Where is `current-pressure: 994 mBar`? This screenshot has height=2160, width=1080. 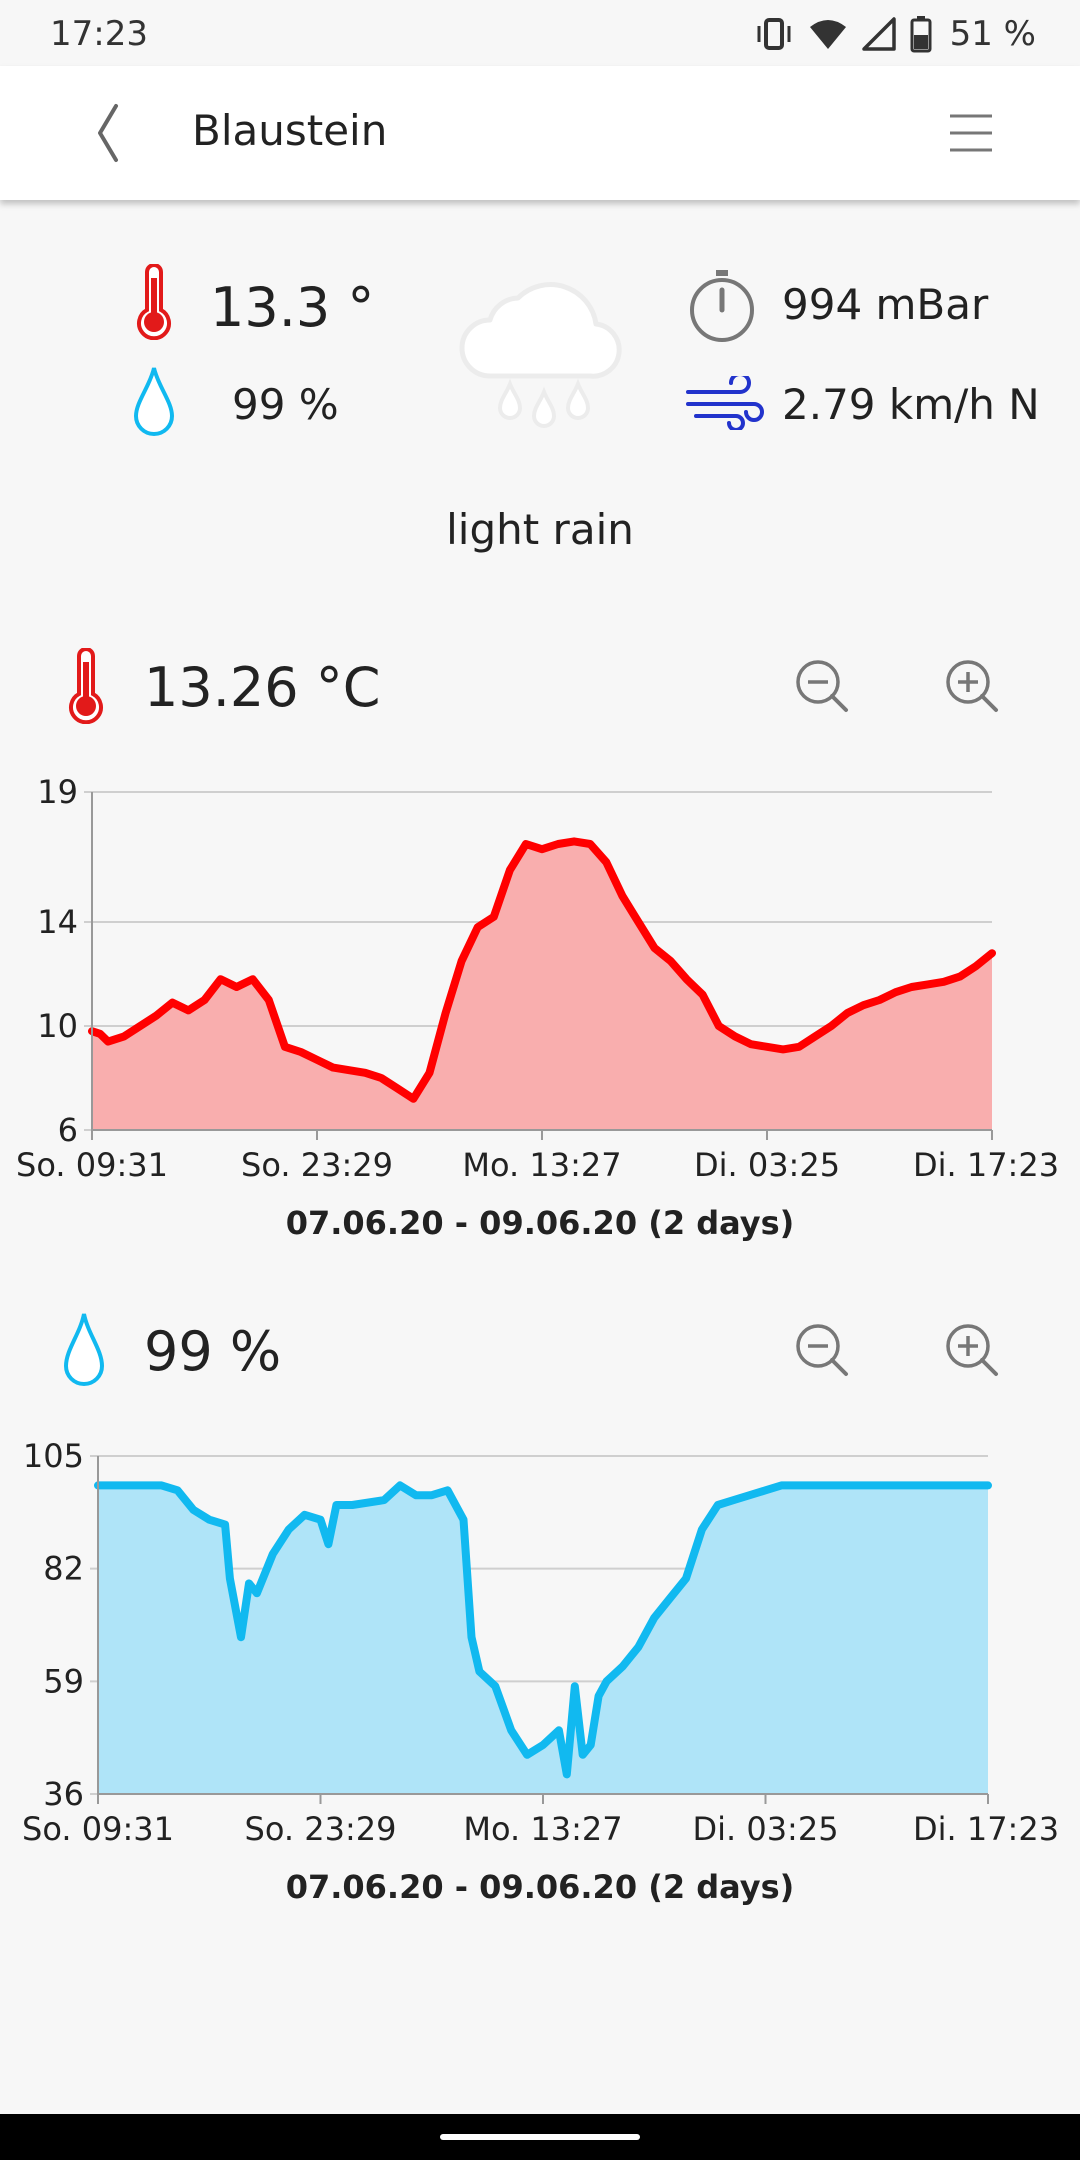
current-pressure: 994 mBar is located at coordinates (885, 304).